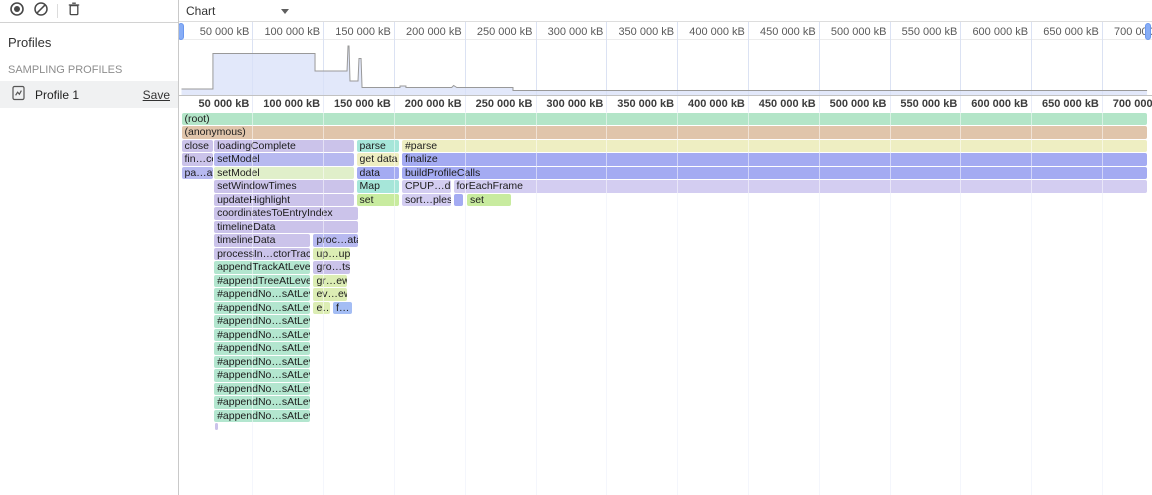 This screenshot has width=1152, height=495. I want to click on record-icon, so click(17, 11).